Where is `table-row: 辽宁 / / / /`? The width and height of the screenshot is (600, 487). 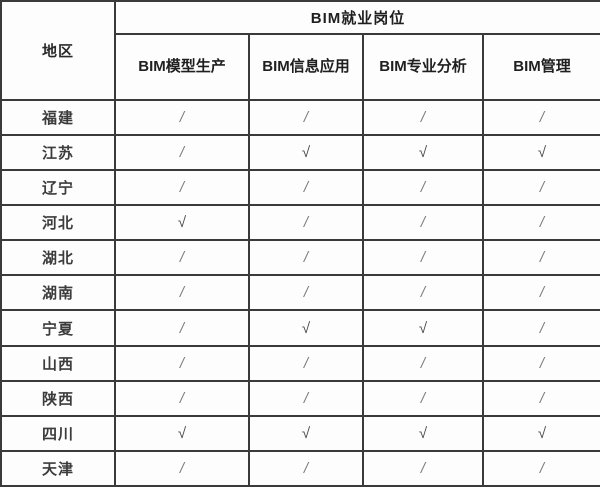
table-row: 辽宁 / / / / is located at coordinates (300, 188).